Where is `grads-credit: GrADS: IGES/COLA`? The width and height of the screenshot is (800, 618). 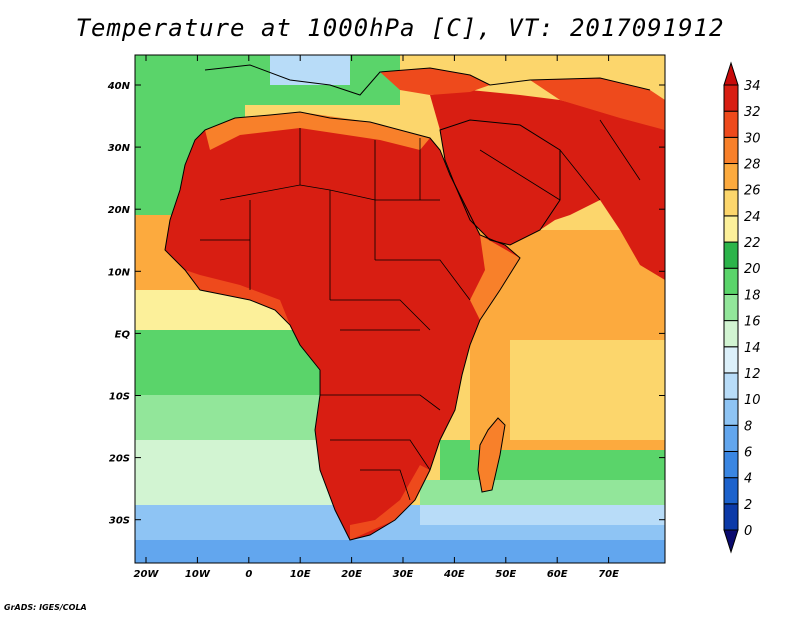 grads-credit: GrADS: IGES/COLA is located at coordinates (45, 607).